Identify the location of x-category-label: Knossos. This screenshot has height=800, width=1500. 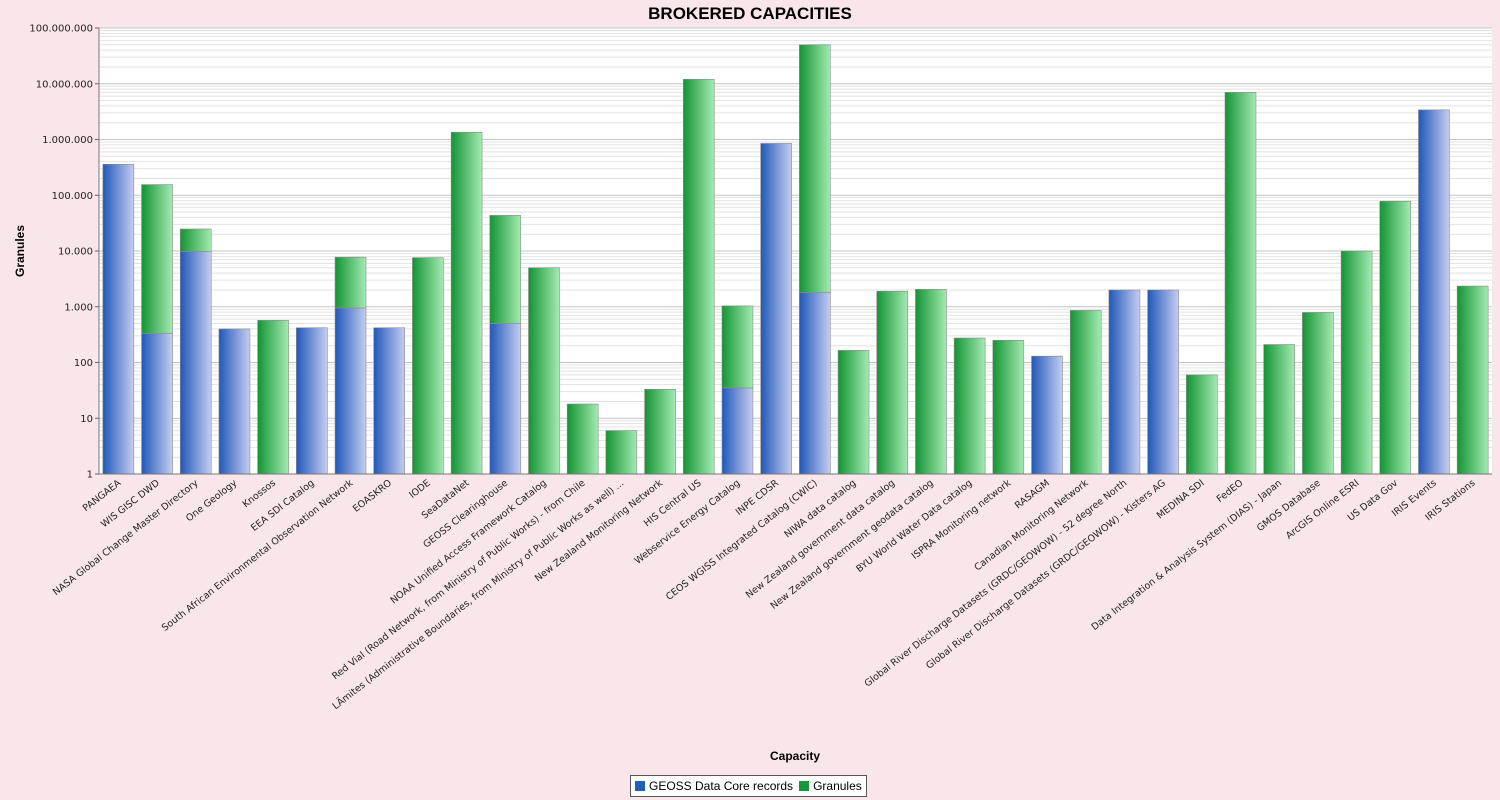
(259, 494).